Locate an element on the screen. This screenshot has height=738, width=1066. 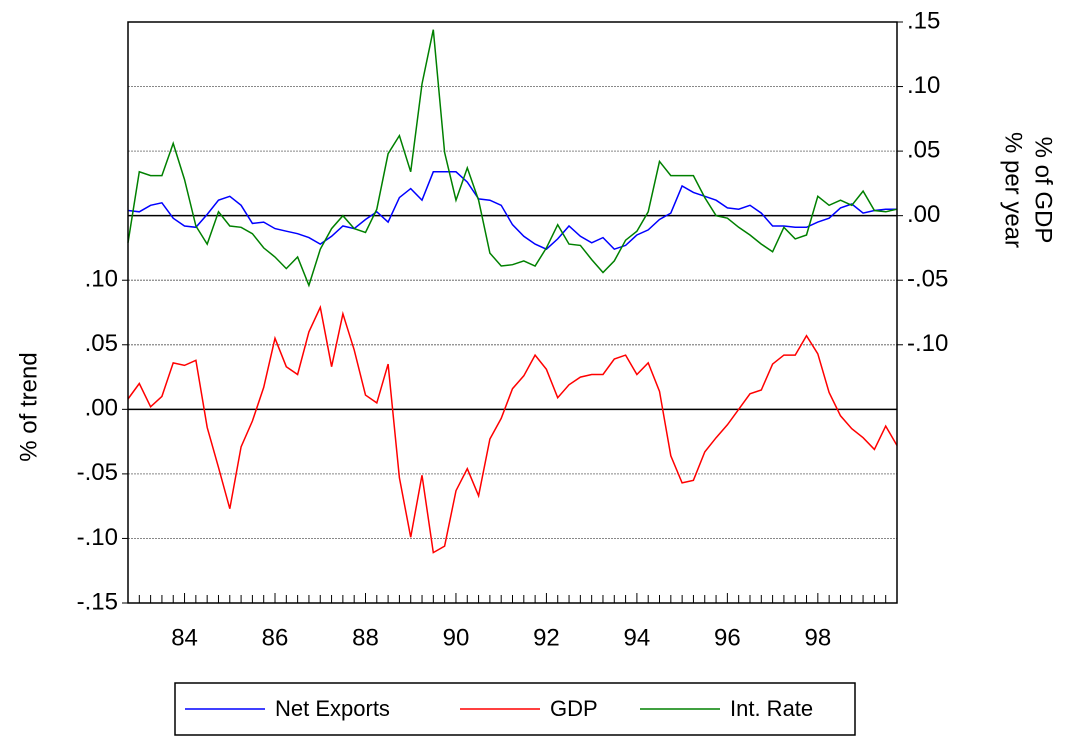
y-tick-label: -.10 is located at coordinates (97, 537).